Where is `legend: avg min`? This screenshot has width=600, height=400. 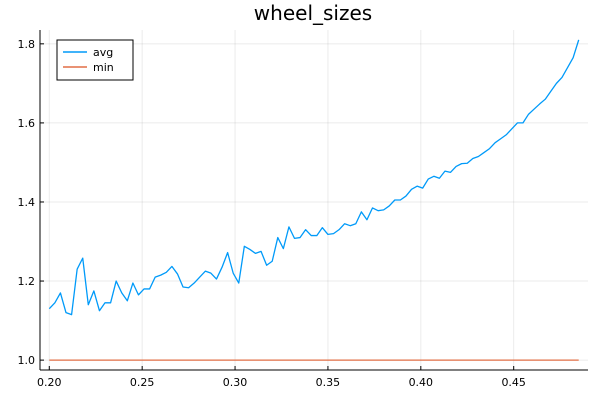
legend: avg min is located at coordinates (95, 60).